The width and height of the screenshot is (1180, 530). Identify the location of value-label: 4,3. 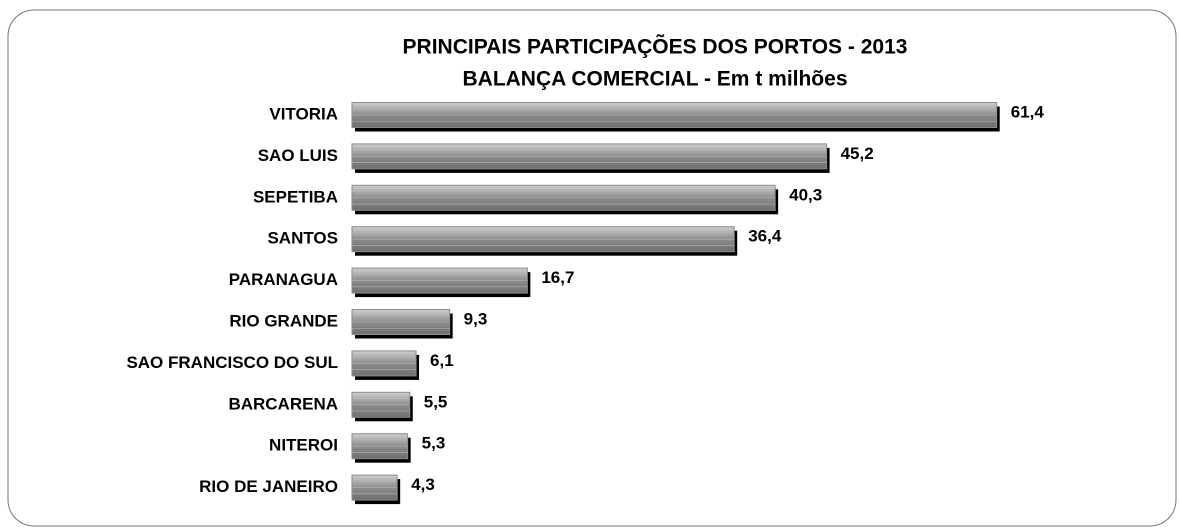
(423, 484).